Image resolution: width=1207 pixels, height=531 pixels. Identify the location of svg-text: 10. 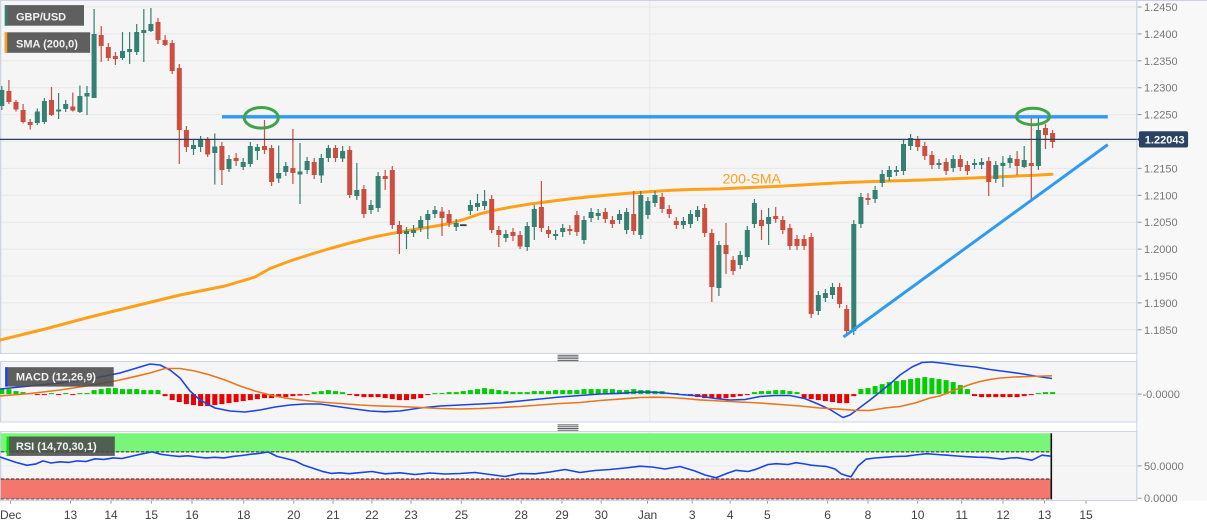
(918, 515).